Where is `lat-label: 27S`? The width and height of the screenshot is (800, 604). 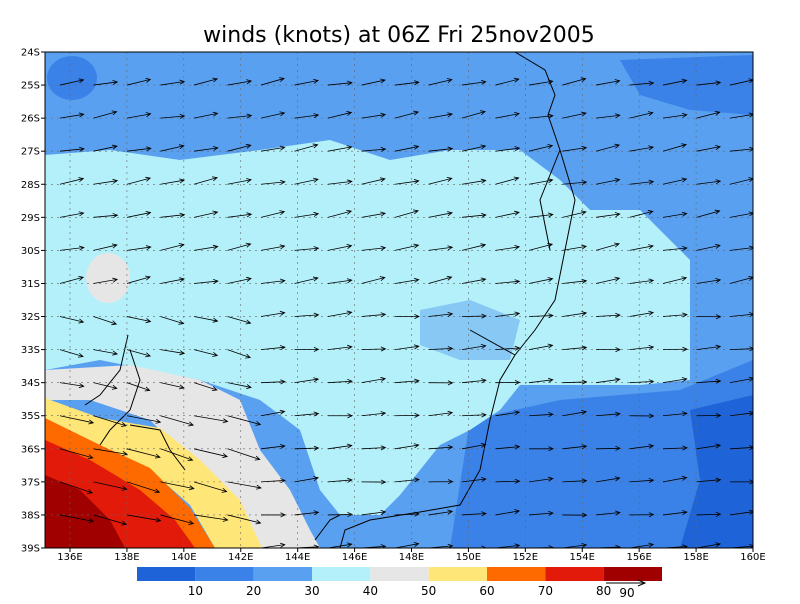
lat-label: 27S is located at coordinates (30, 152).